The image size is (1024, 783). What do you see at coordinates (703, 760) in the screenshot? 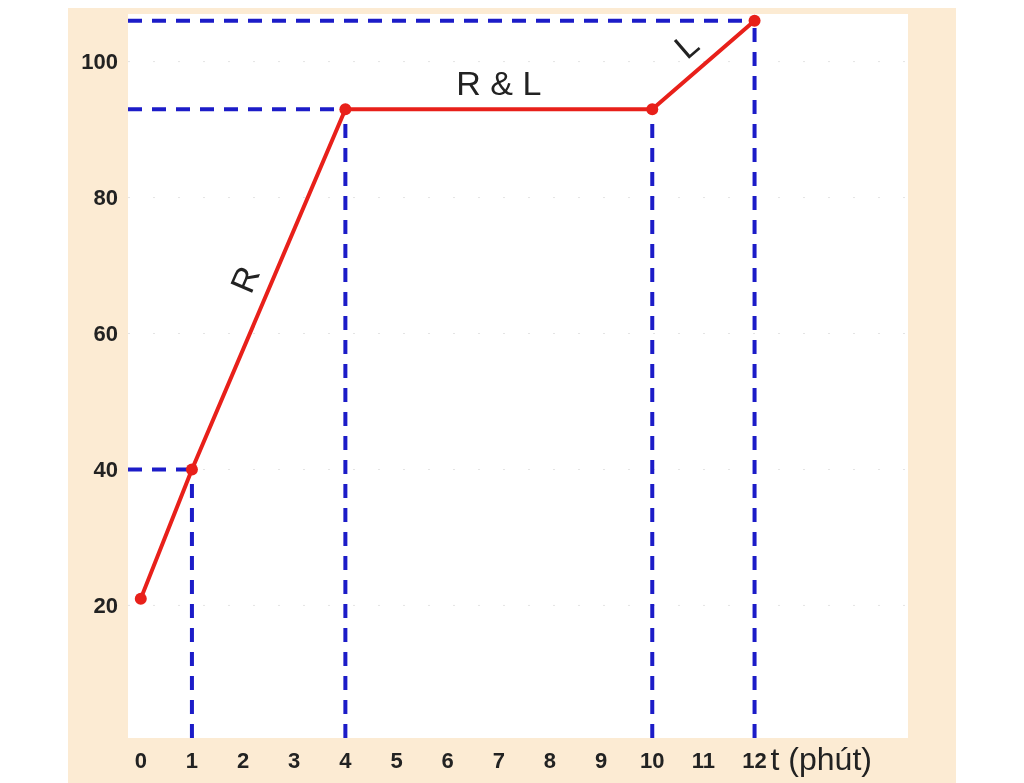
I see `x-tick-label: 11` at bounding box center [703, 760].